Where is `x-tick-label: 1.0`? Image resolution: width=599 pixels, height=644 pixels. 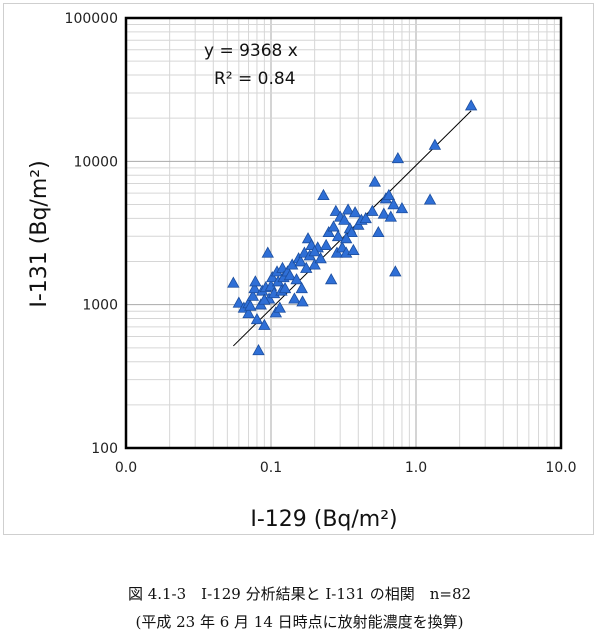 x-tick-label: 1.0 is located at coordinates (416, 468).